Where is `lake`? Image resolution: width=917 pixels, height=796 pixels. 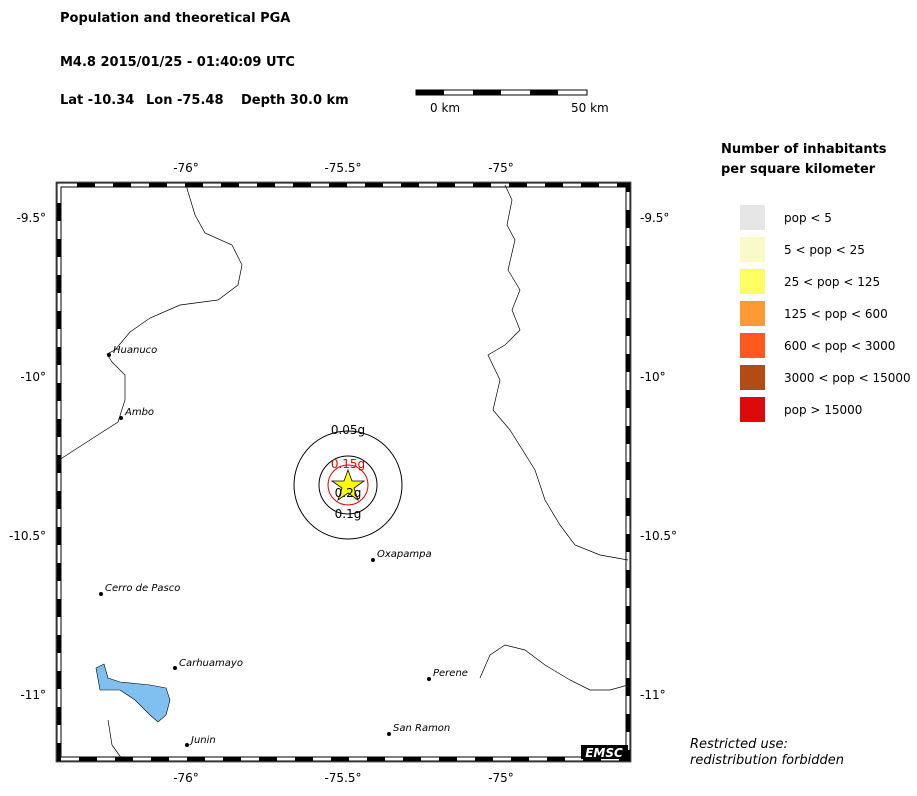 lake is located at coordinates (133, 693).